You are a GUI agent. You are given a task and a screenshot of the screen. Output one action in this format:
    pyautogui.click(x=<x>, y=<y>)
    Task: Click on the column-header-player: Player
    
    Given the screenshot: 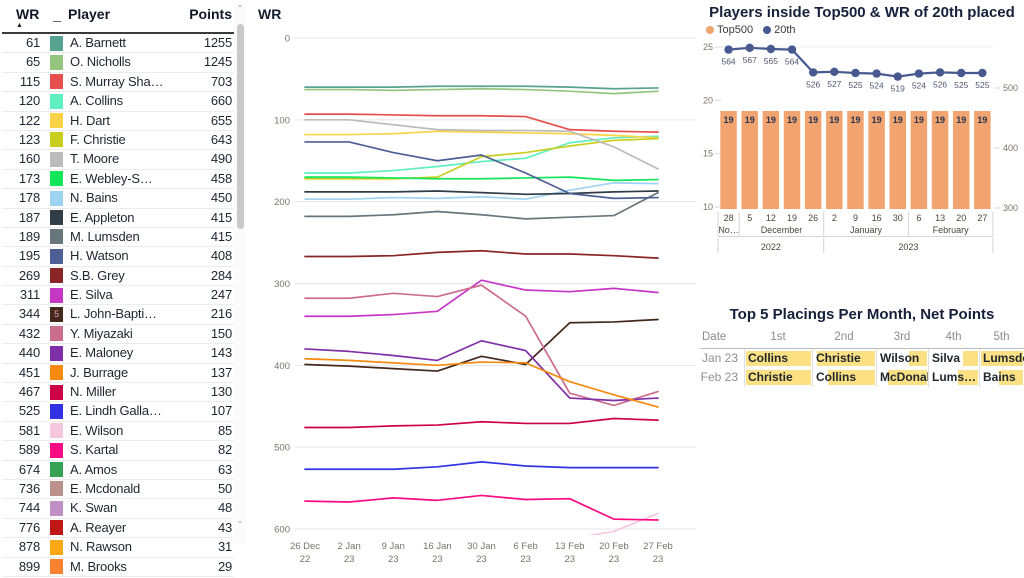 What is the action you would take?
    pyautogui.click(x=89, y=14)
    